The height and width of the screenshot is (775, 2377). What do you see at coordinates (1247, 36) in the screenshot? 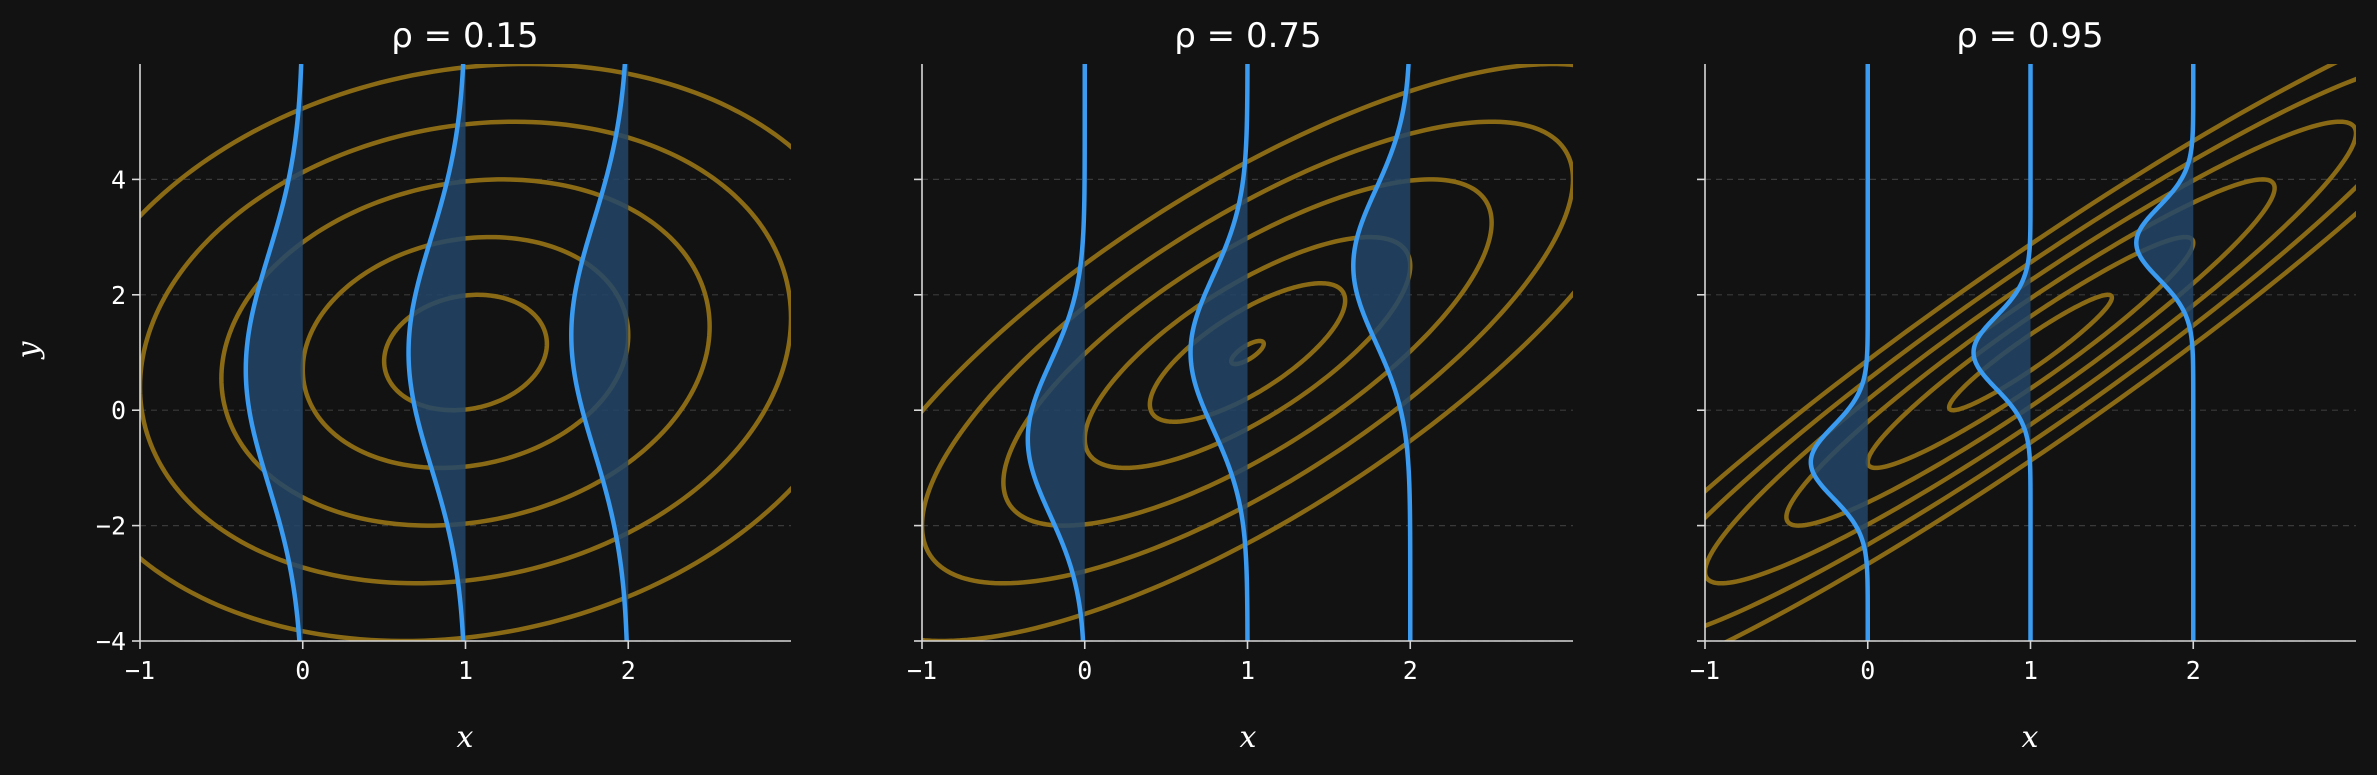
I see `panel-title: ρ = 0.75` at bounding box center [1247, 36].